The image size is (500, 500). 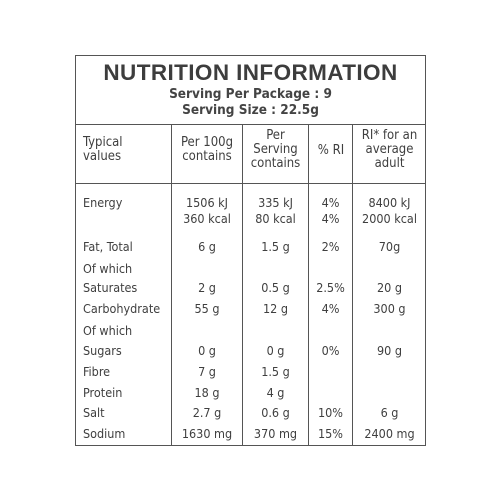 I want to click on cell-ri-average-adult: 8400 kJ, so click(x=389, y=202).